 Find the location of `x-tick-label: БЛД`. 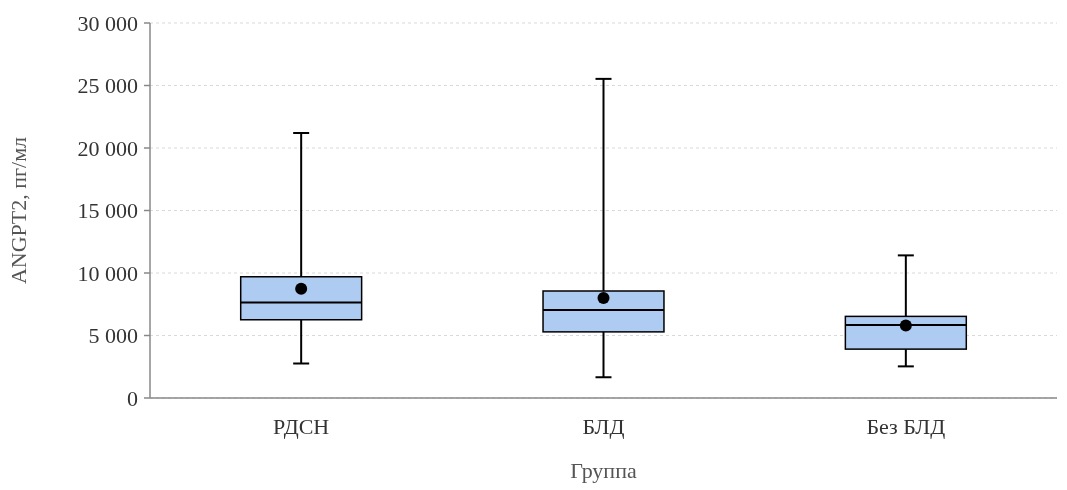

x-tick-label: БЛД is located at coordinates (603, 426).